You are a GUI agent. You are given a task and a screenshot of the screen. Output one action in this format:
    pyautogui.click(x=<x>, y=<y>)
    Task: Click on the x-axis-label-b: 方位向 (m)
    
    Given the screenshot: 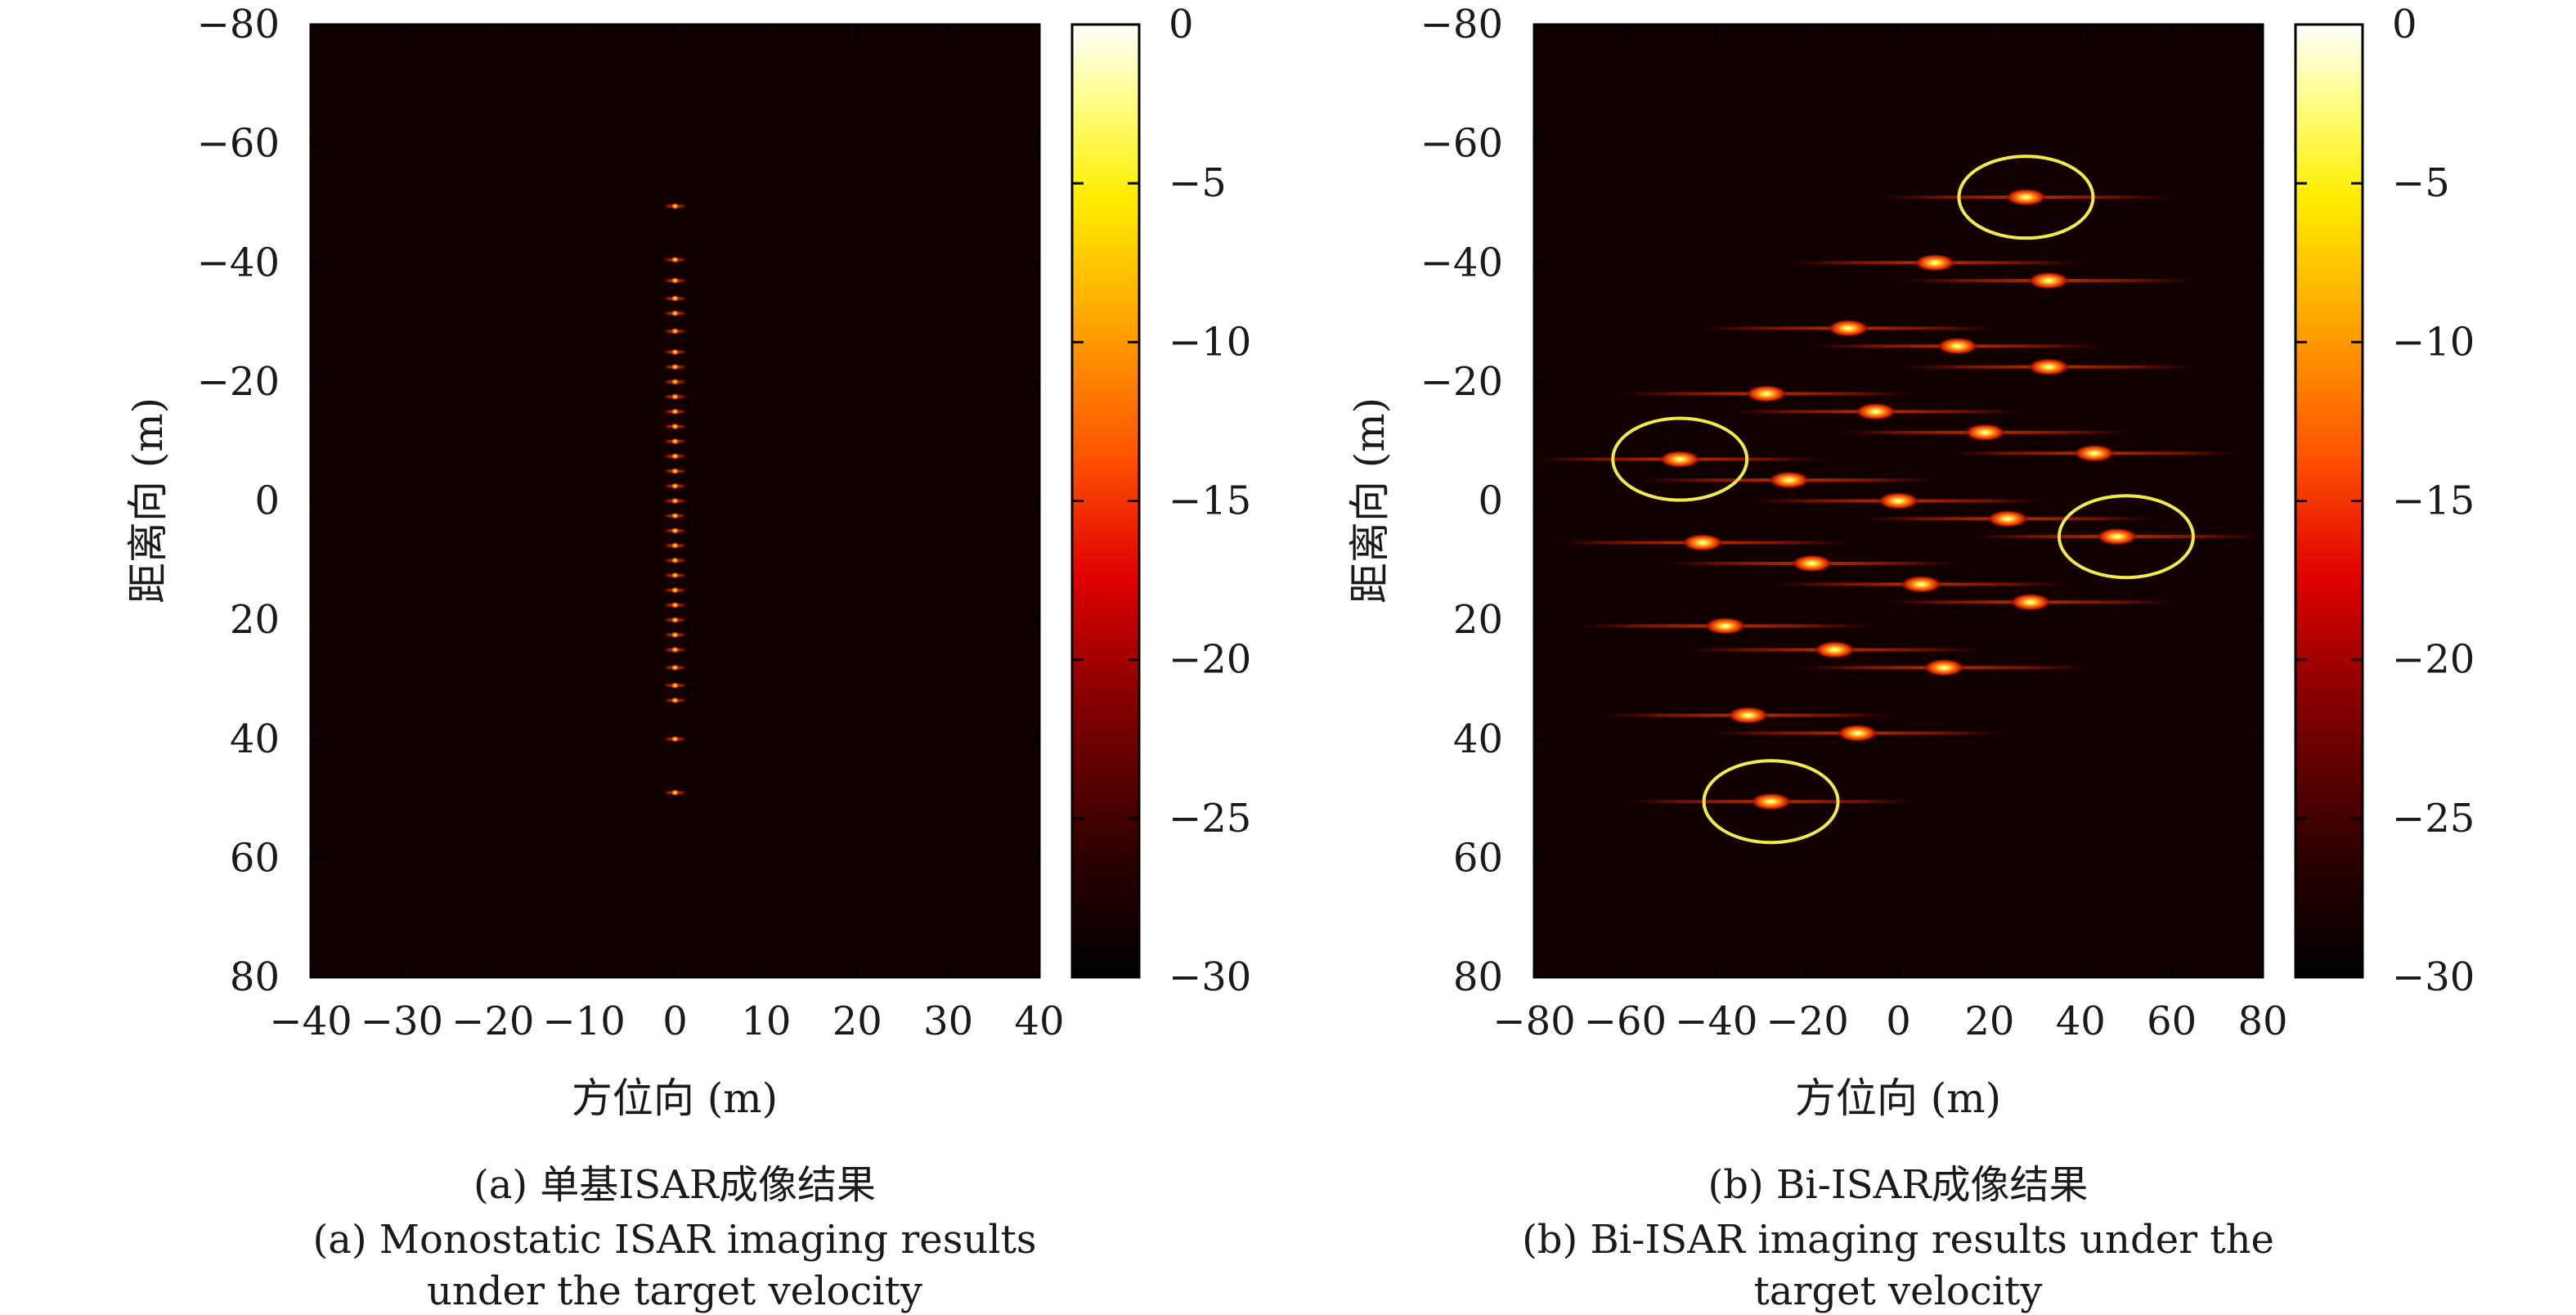 What is the action you would take?
    pyautogui.click(x=1898, y=1098)
    